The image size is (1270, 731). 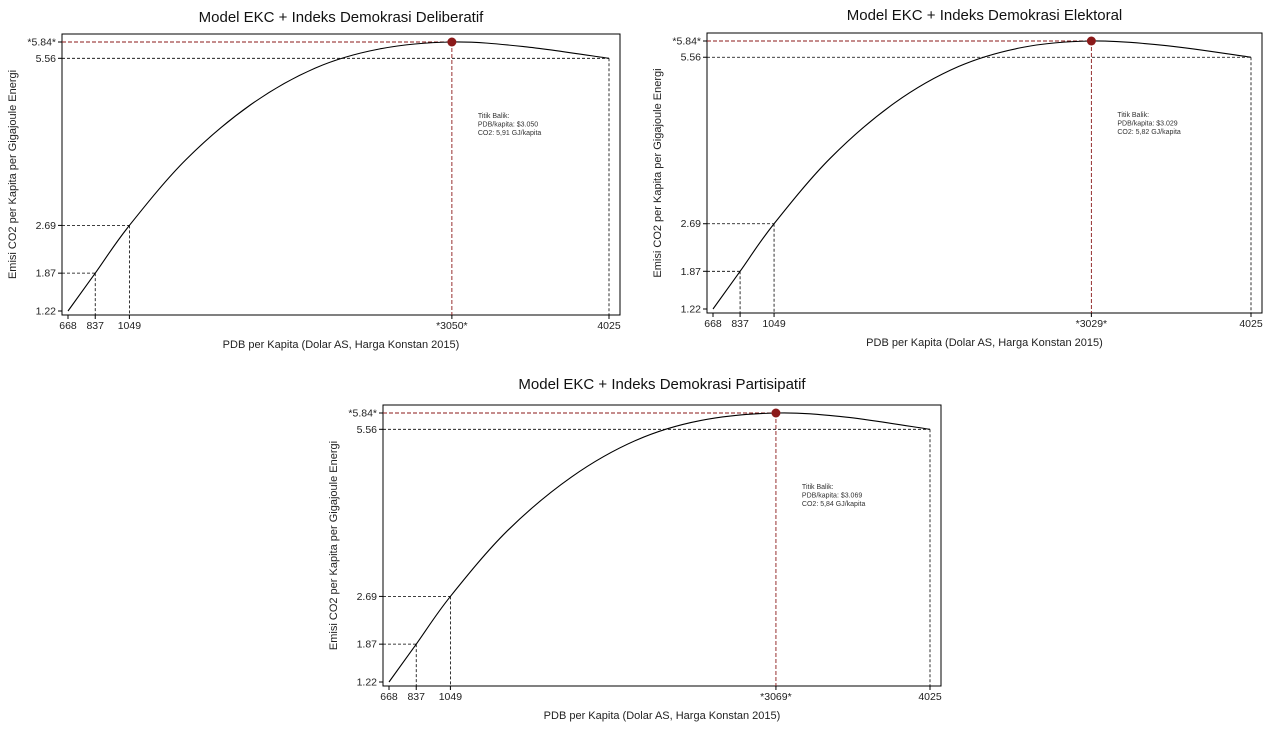 What do you see at coordinates (1092, 324) in the screenshot?
I see `x-tick-label: *3029*` at bounding box center [1092, 324].